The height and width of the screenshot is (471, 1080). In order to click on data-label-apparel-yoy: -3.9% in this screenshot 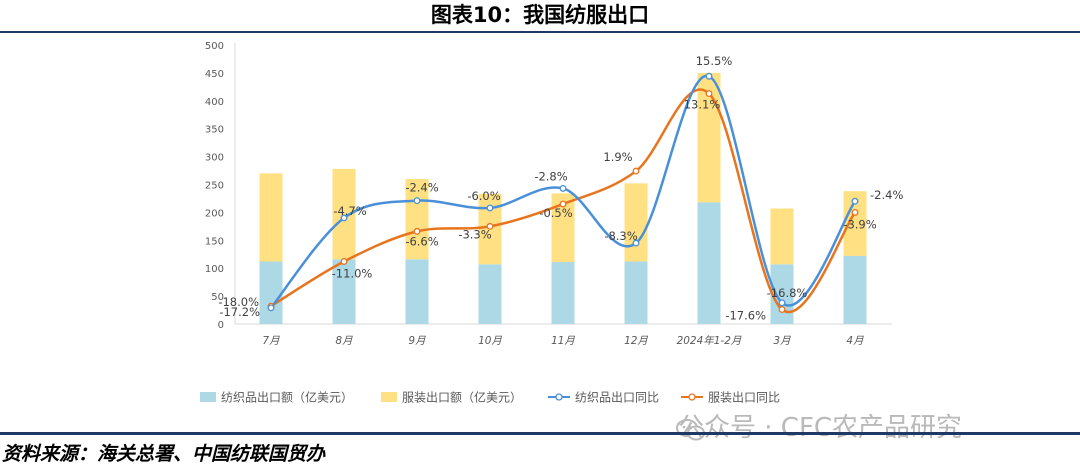, I will do `click(859, 224)`.